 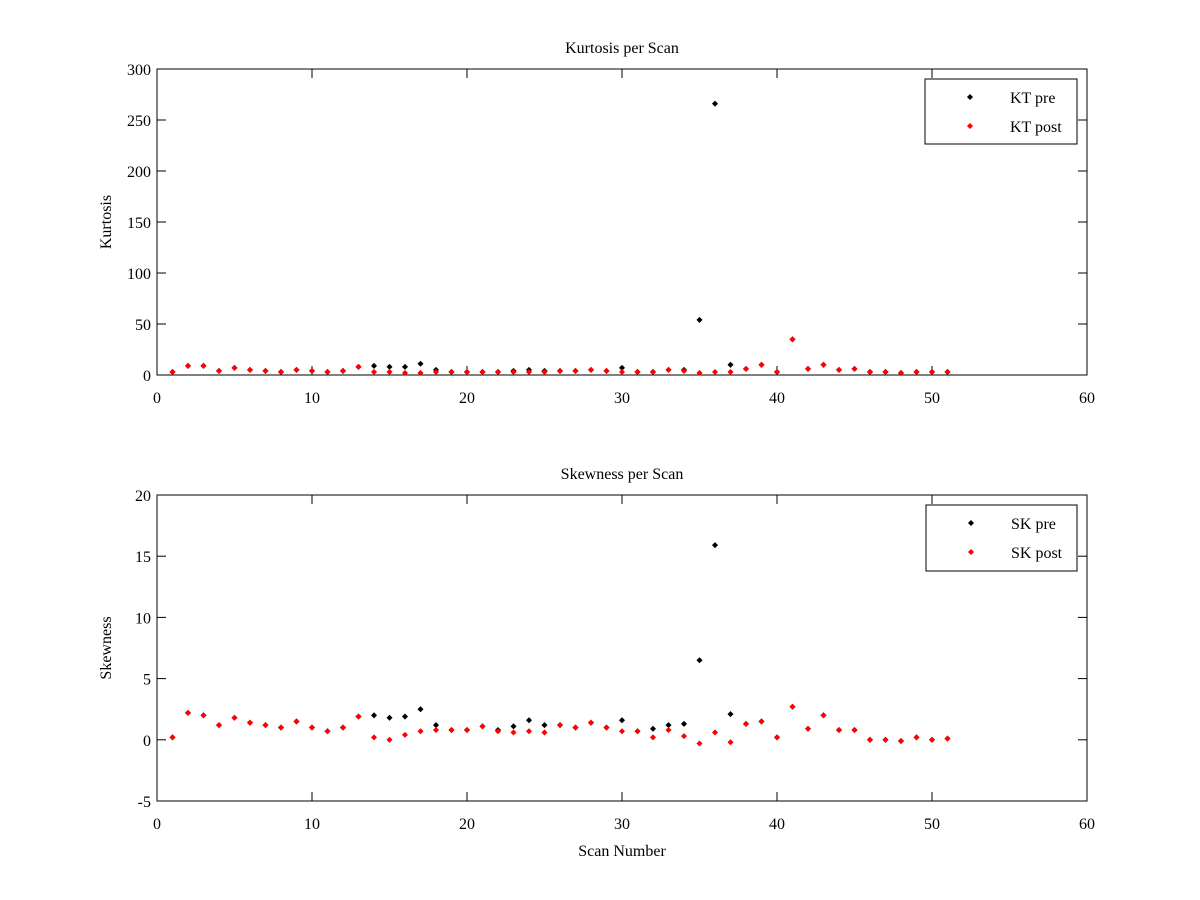 I want to click on skewness-ytick-label: 10, so click(x=143, y=618).